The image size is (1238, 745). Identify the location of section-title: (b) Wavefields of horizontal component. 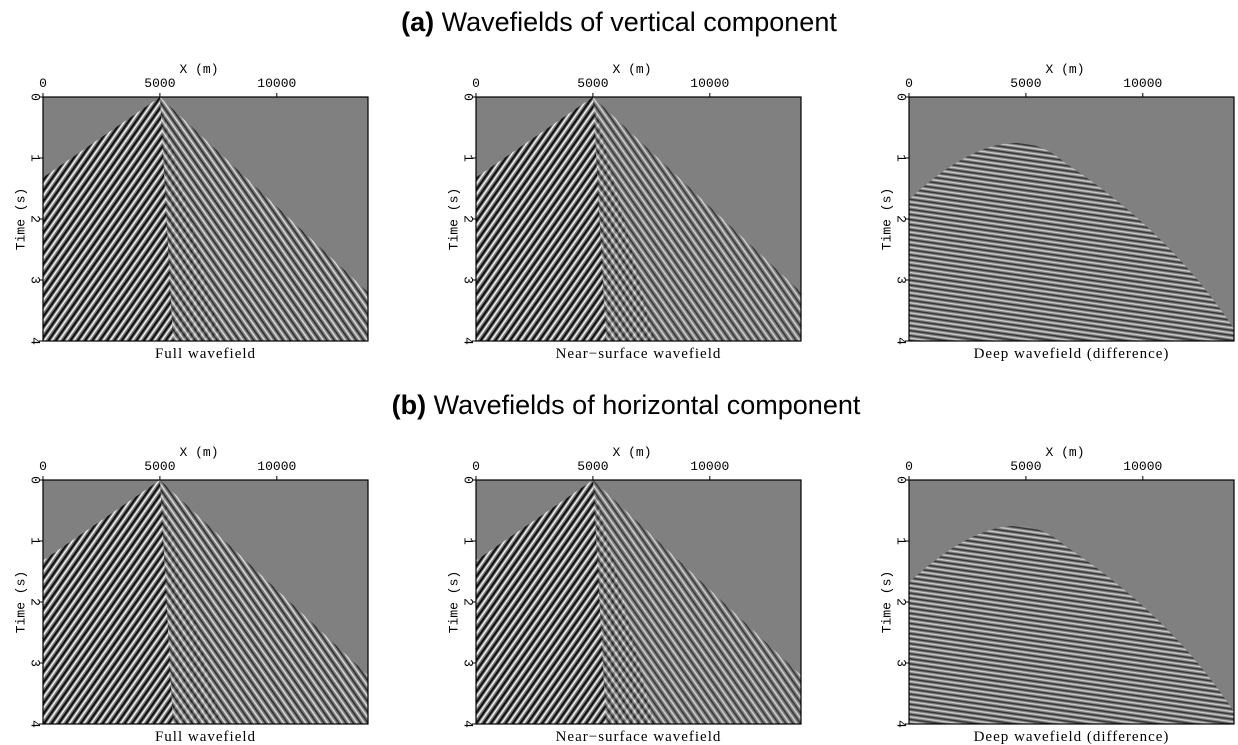
(626, 405).